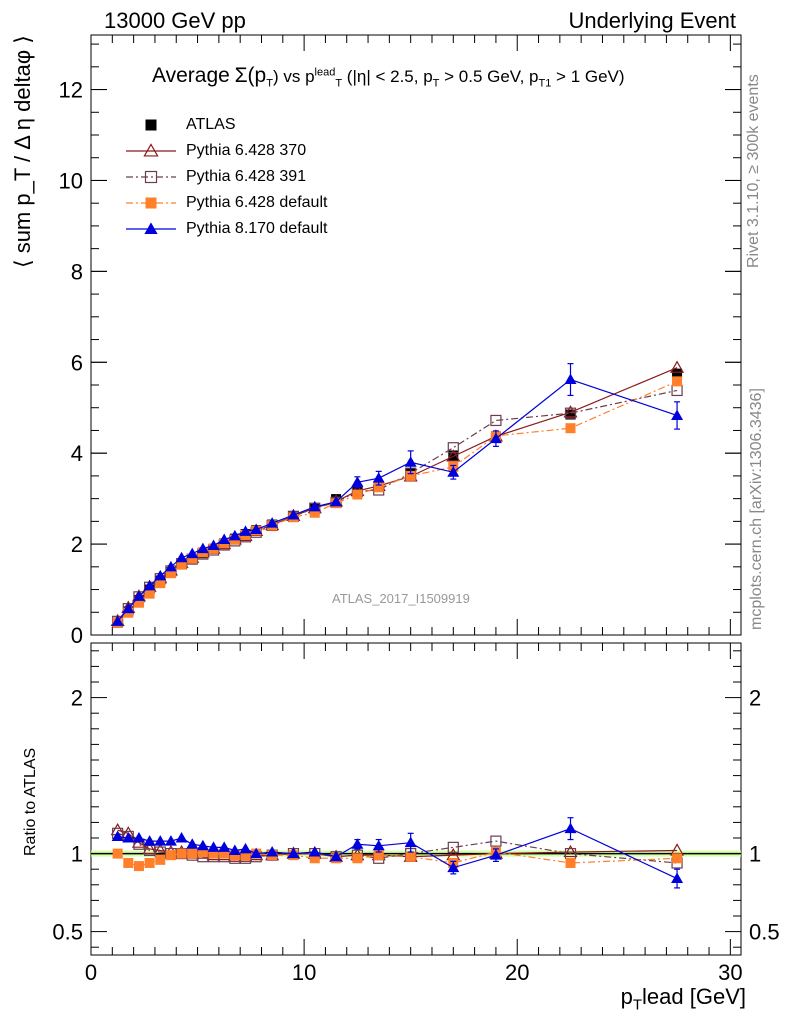 The height and width of the screenshot is (1024, 786). Describe the element at coordinates (517, 972) in the screenshot. I see `x-tick-label: 20` at that location.